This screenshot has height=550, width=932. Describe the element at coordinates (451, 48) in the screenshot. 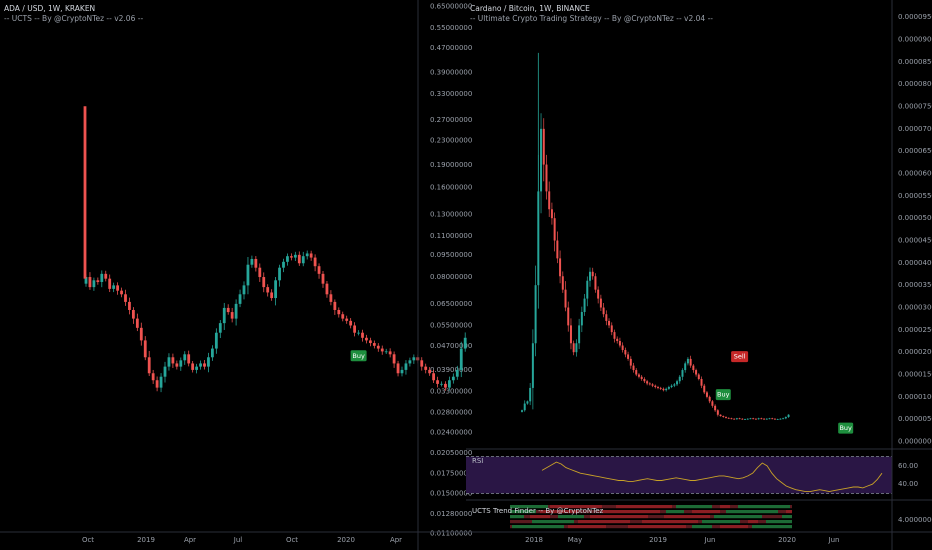

I see `left-y-tick-2: 0.47000000` at that location.